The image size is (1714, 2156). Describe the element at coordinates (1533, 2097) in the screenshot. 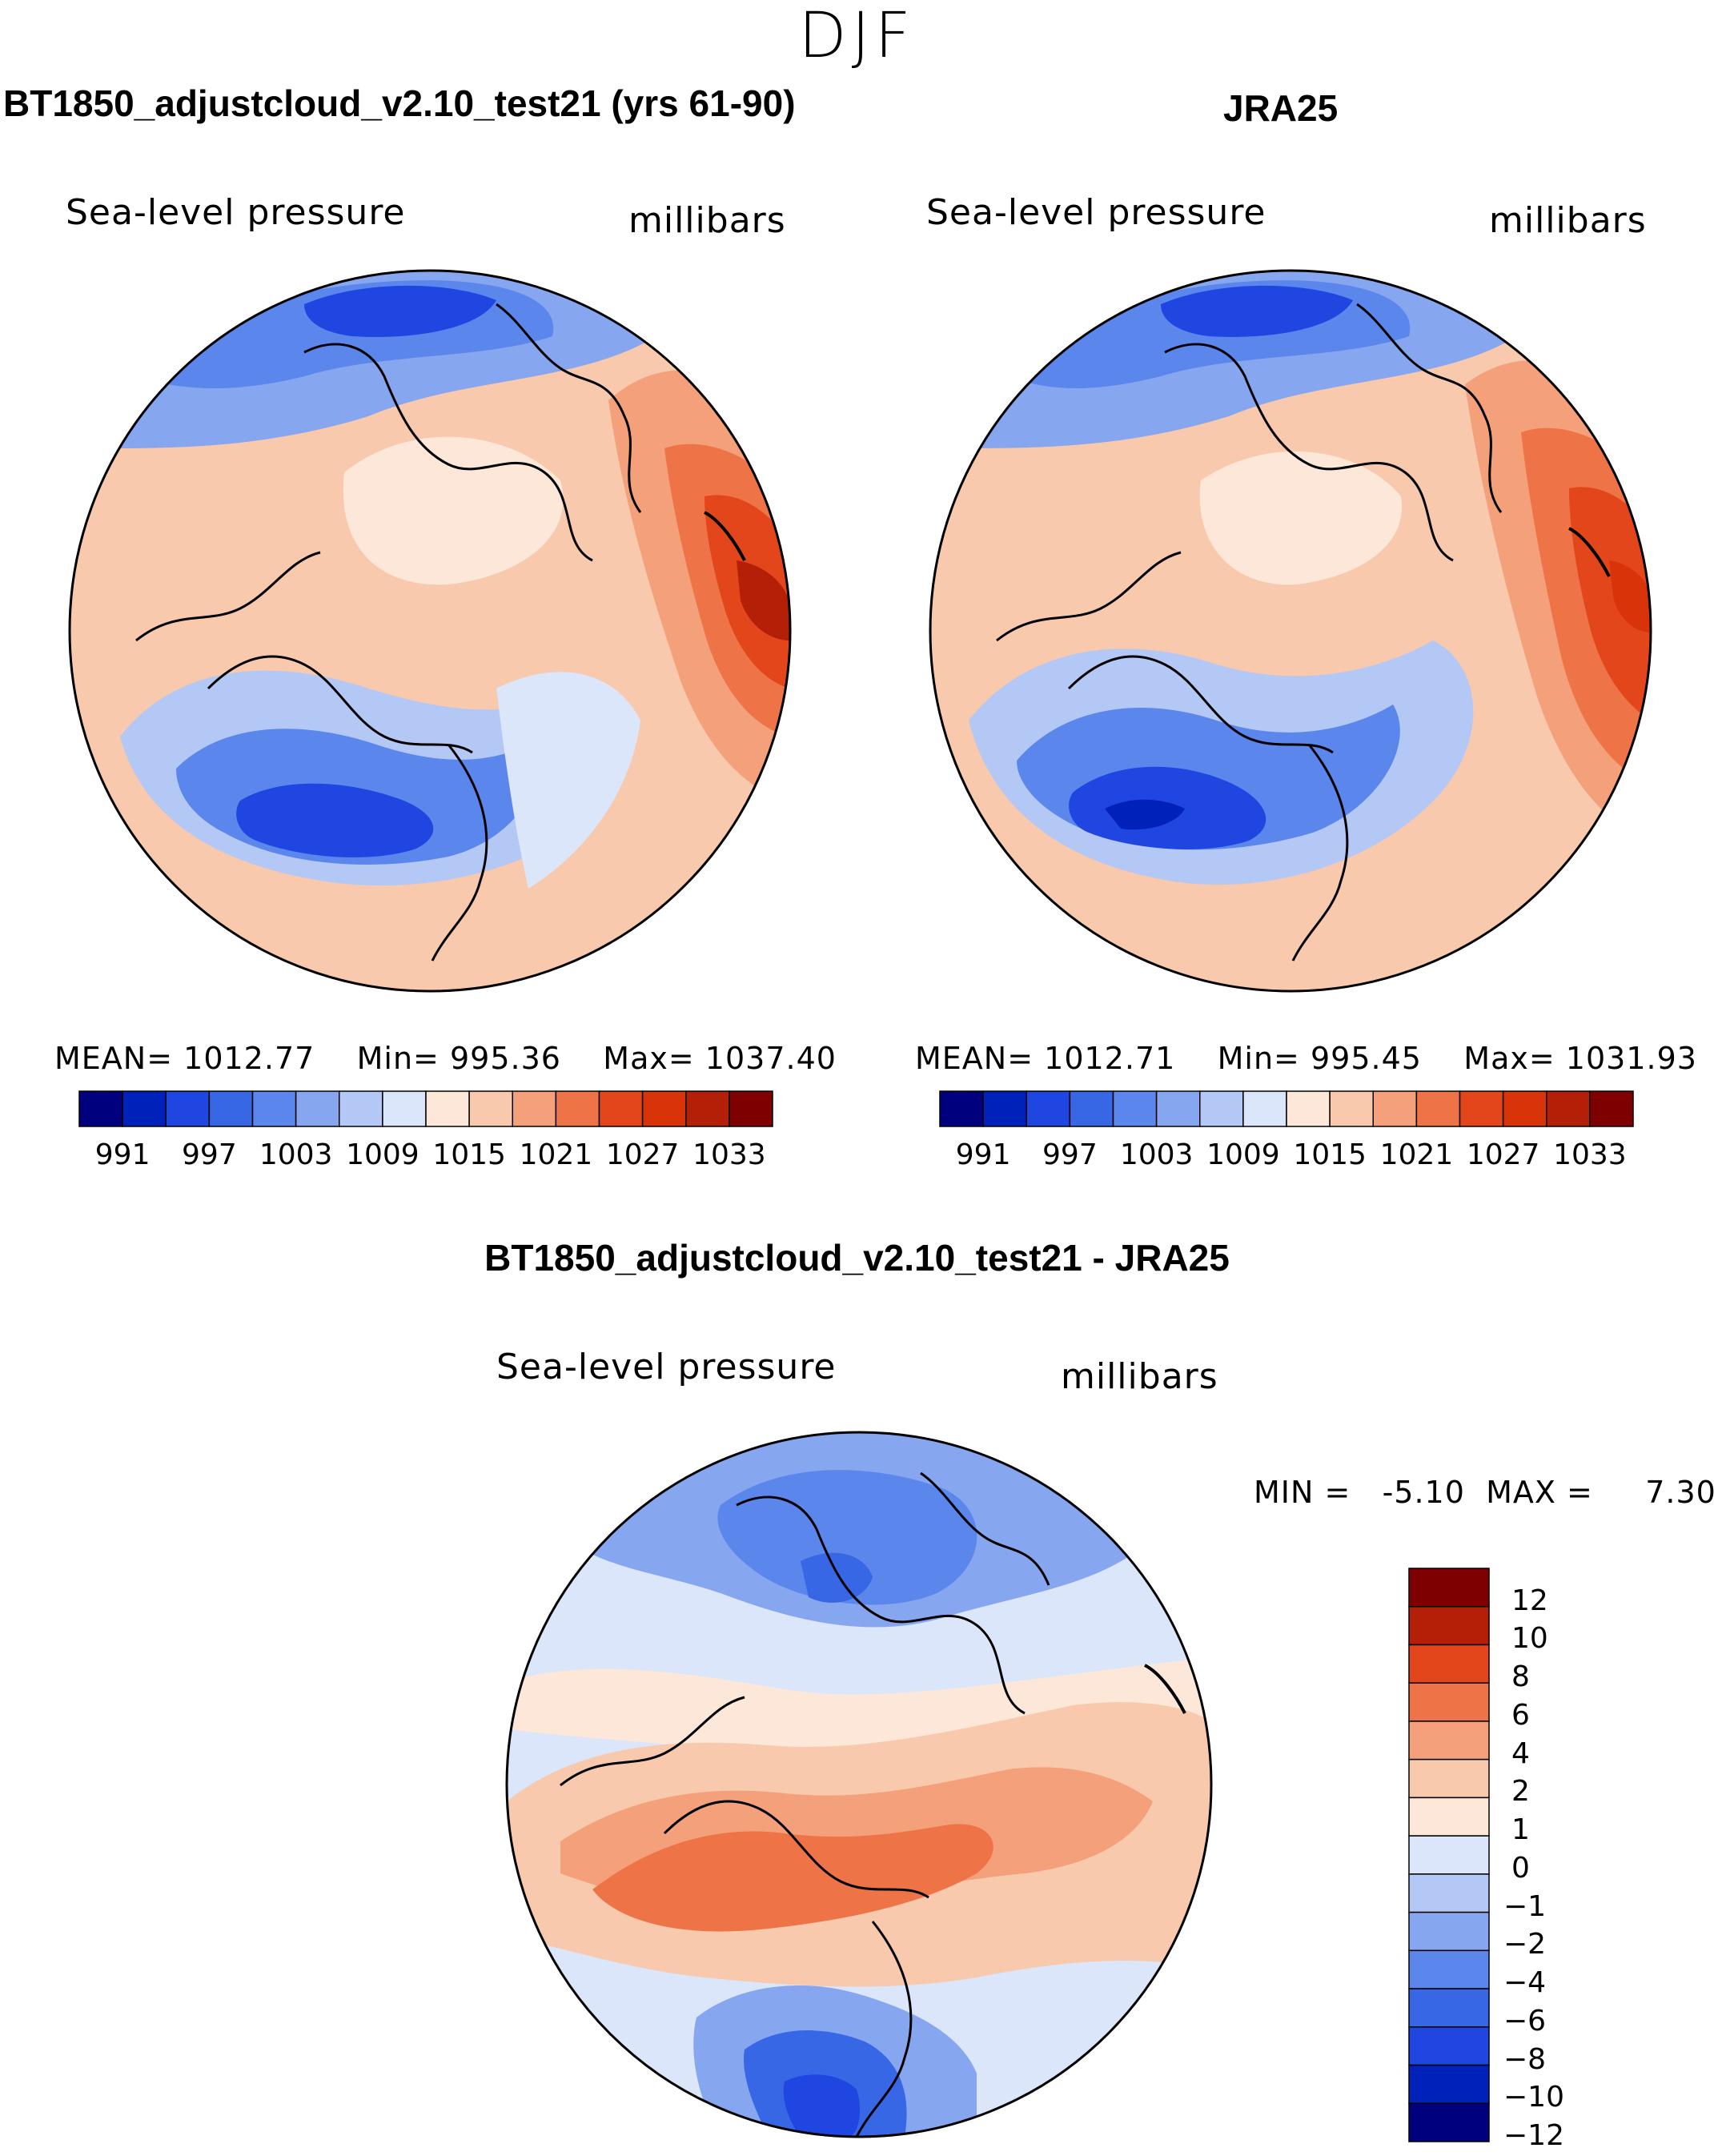

I see `colorbar-tick-label: −10` at that location.